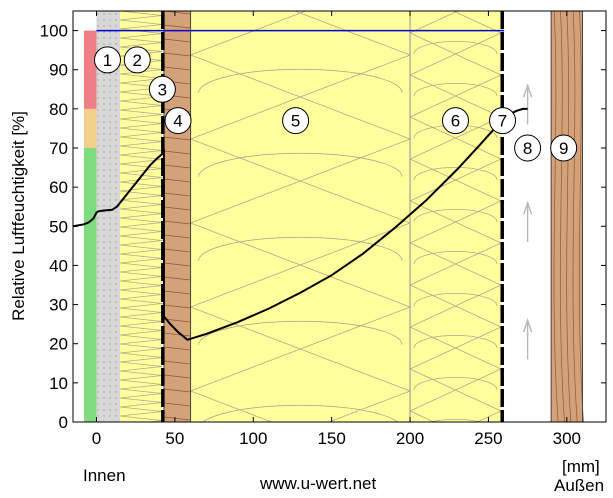 The height and width of the screenshot is (498, 613). I want to click on y-tick-label-10: 10, so click(58, 383).